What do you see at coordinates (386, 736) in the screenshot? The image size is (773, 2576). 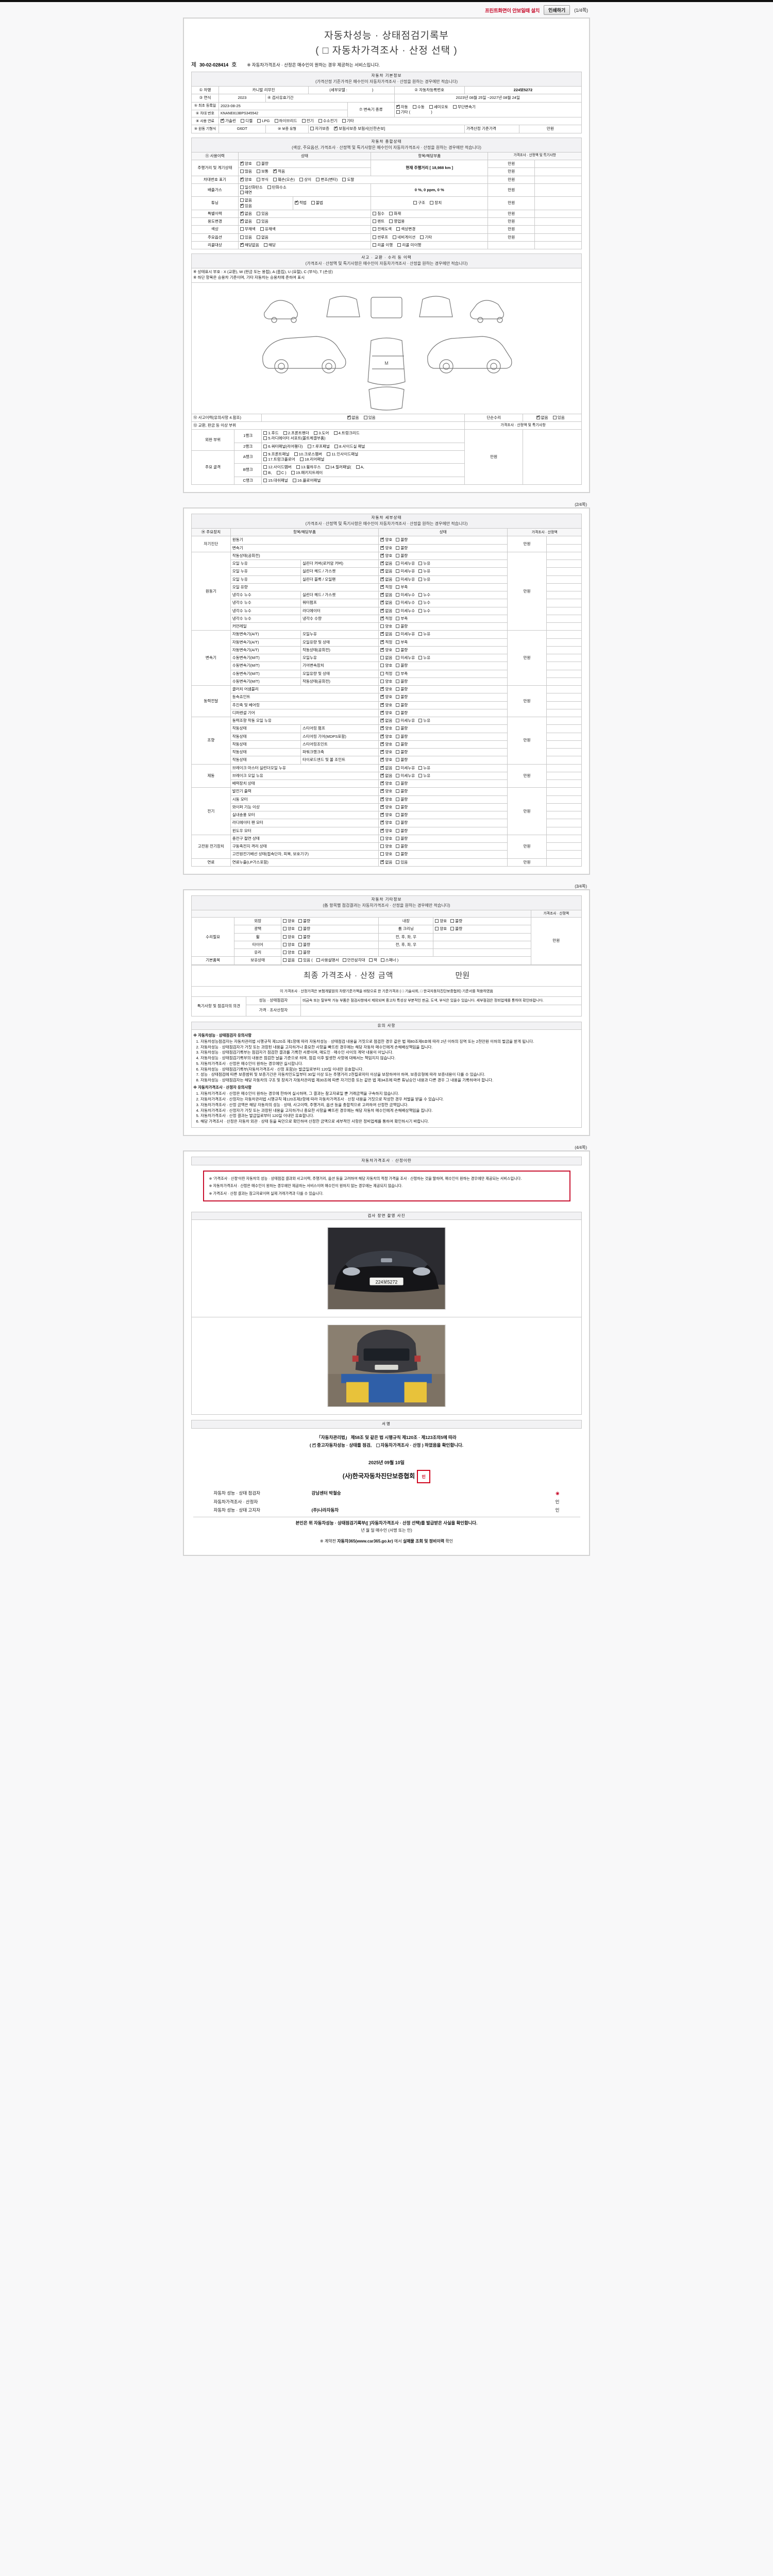 I see `detail-opt-4-2-0: 양호` at bounding box center [386, 736].